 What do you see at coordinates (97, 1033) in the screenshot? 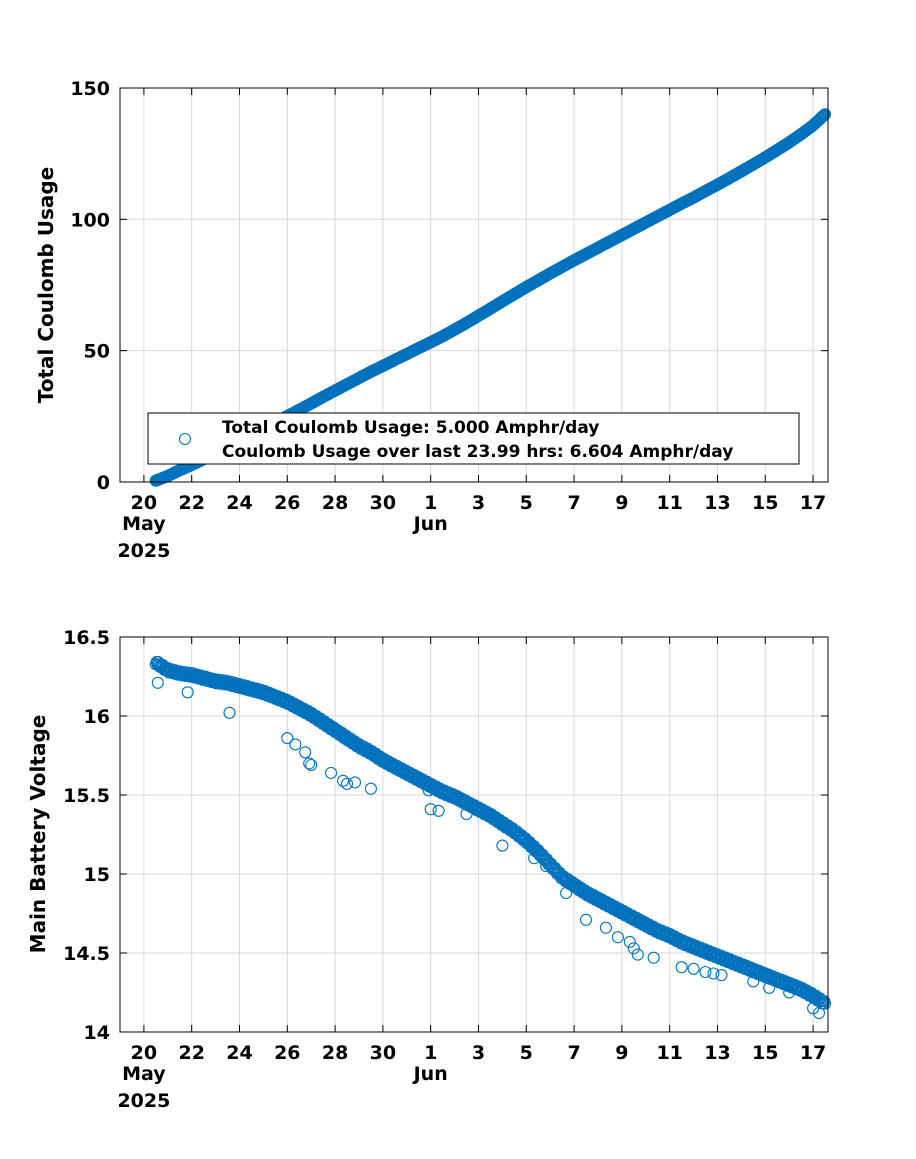
I see `y-tick-label: 14` at bounding box center [97, 1033].